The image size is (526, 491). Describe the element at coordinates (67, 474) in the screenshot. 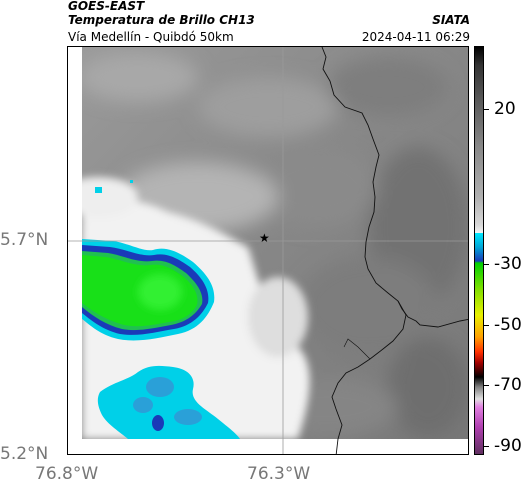

I see `lon-label: 76.8°W` at that location.